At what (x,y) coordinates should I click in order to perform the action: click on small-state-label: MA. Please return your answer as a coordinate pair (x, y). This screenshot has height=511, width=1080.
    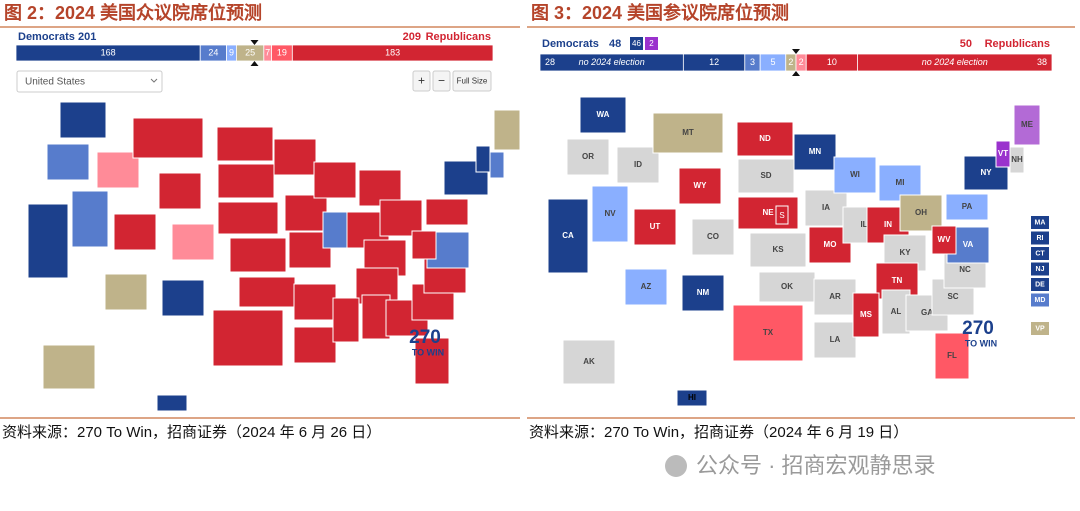
    Looking at the image, I should click on (1040, 222).